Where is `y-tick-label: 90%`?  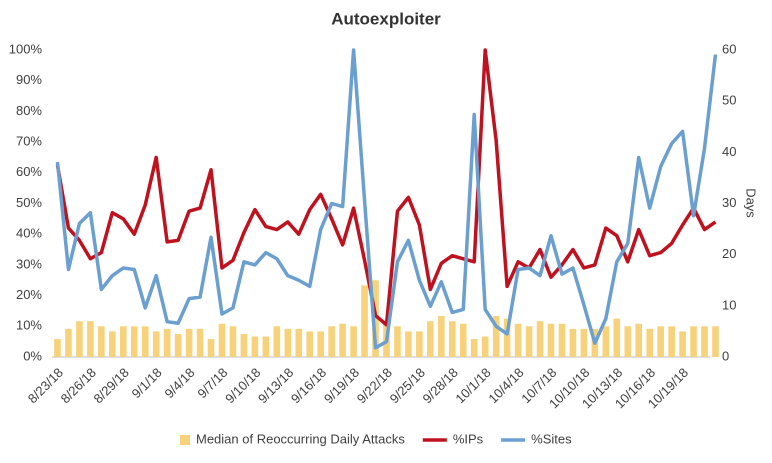
y-tick-label: 90% is located at coordinates (29, 79).